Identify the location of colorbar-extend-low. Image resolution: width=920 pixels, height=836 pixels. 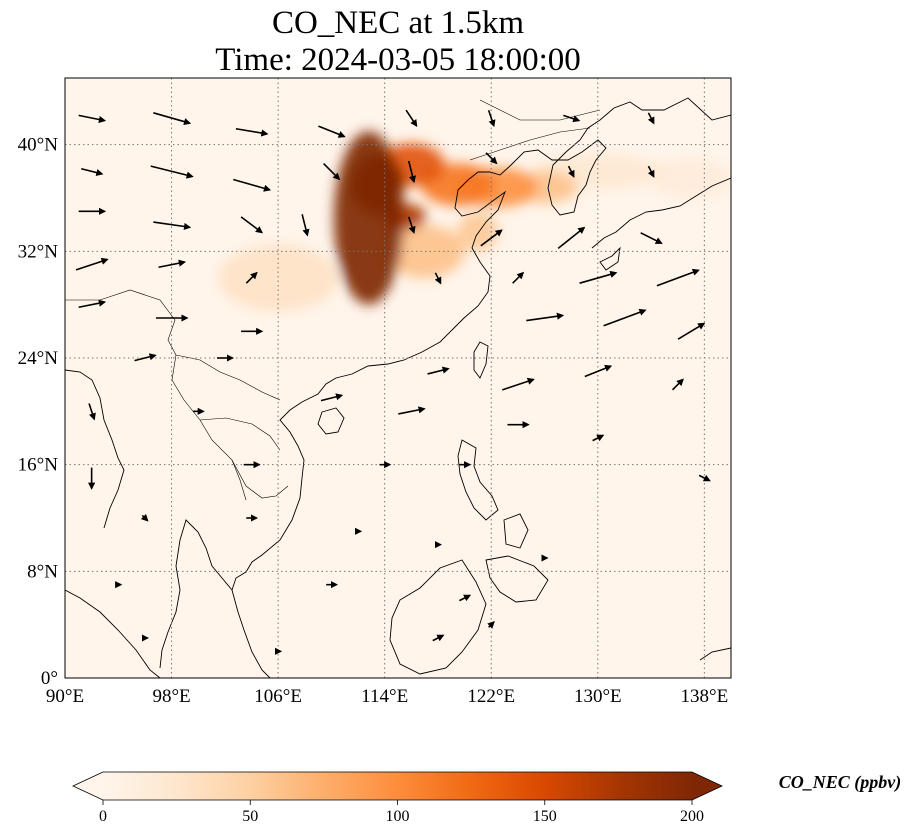
(88, 786).